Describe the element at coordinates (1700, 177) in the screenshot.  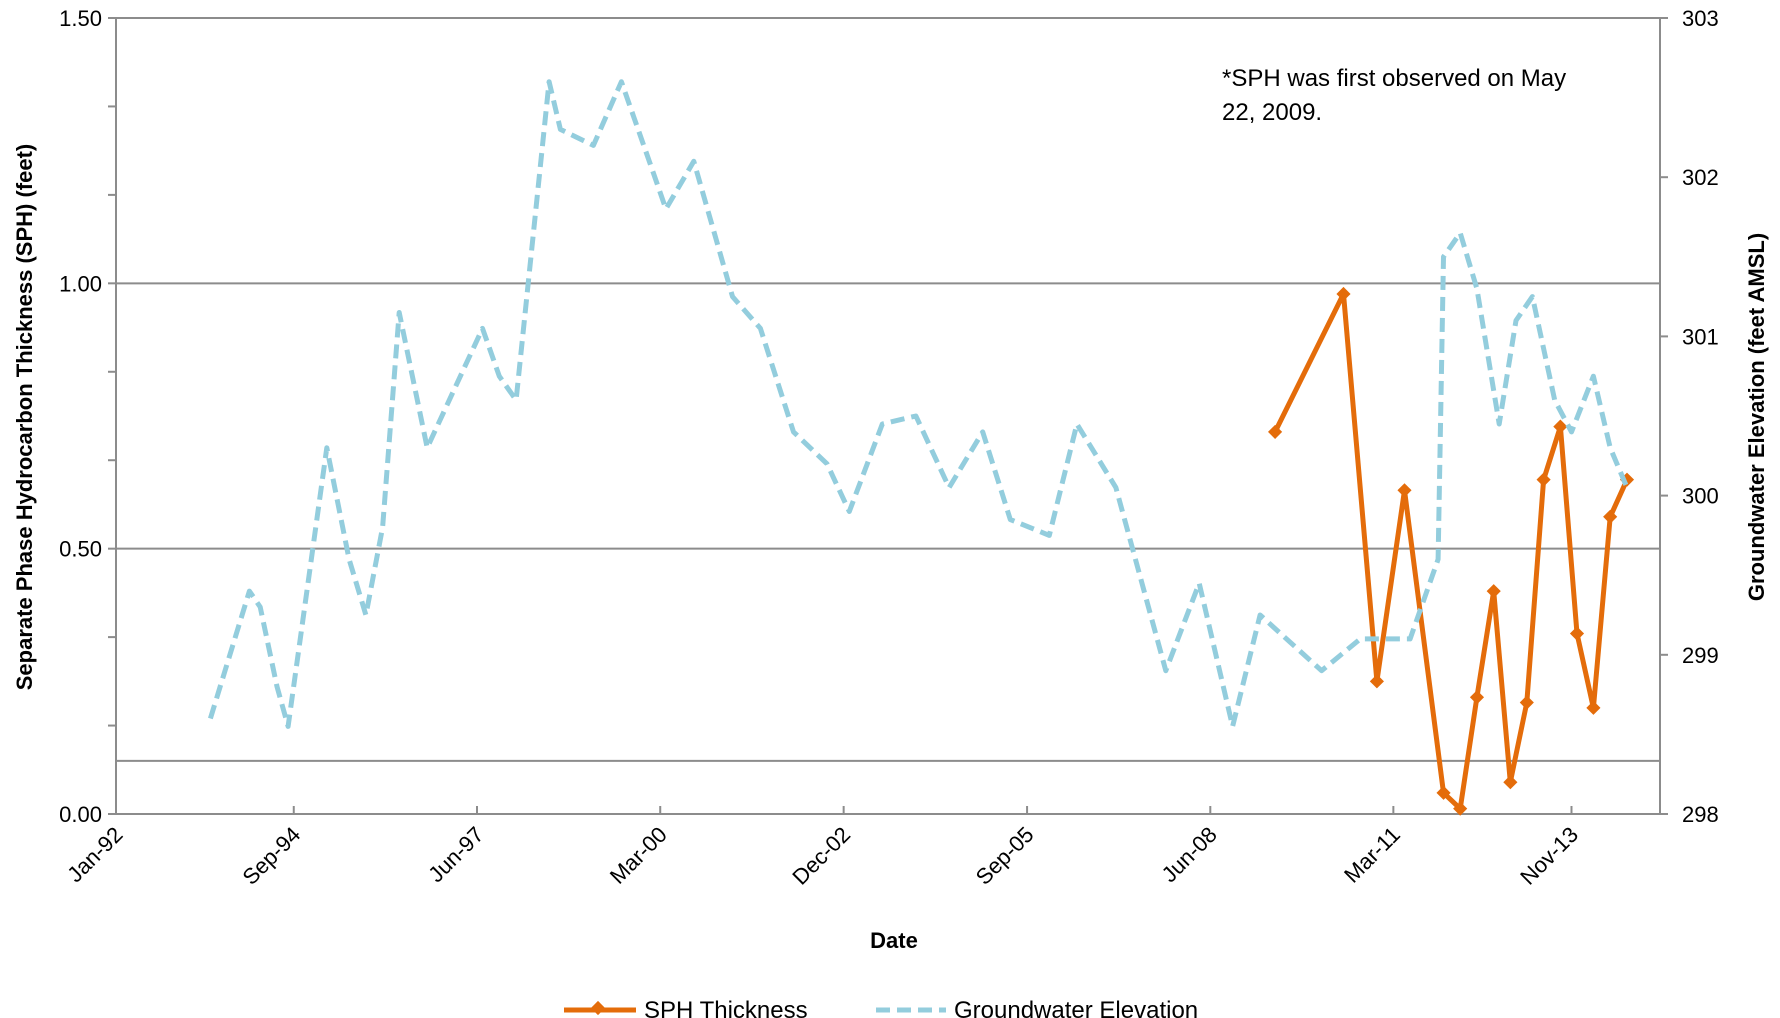
I see `y-right-tick-label: 302` at that location.